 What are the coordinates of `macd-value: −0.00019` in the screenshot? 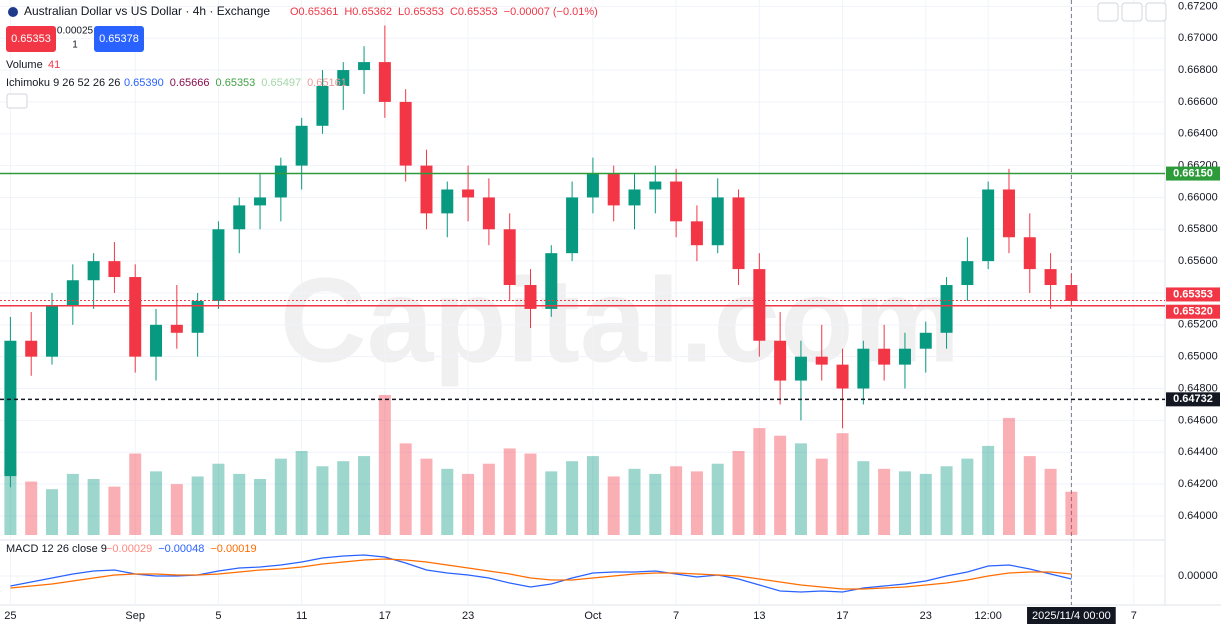 It's located at (233, 549).